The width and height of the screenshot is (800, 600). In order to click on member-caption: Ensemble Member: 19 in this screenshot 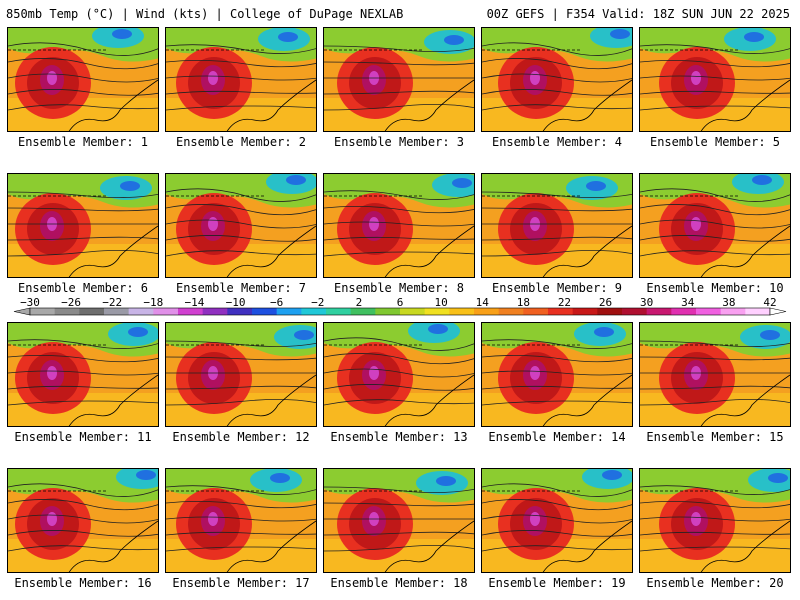, I will do `click(557, 583)`.